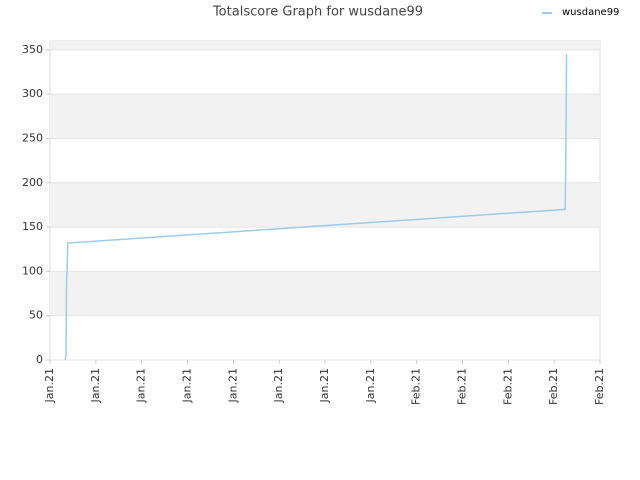  What do you see at coordinates (32, 93) in the screenshot?
I see `y-tick-label: 300` at bounding box center [32, 93].